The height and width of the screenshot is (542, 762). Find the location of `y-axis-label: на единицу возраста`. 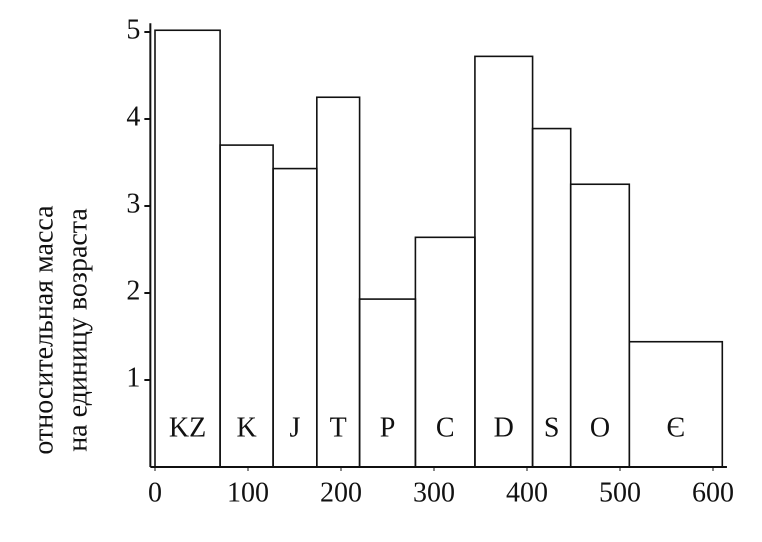

y-axis-label: на единицу возраста is located at coordinates (77, 330).